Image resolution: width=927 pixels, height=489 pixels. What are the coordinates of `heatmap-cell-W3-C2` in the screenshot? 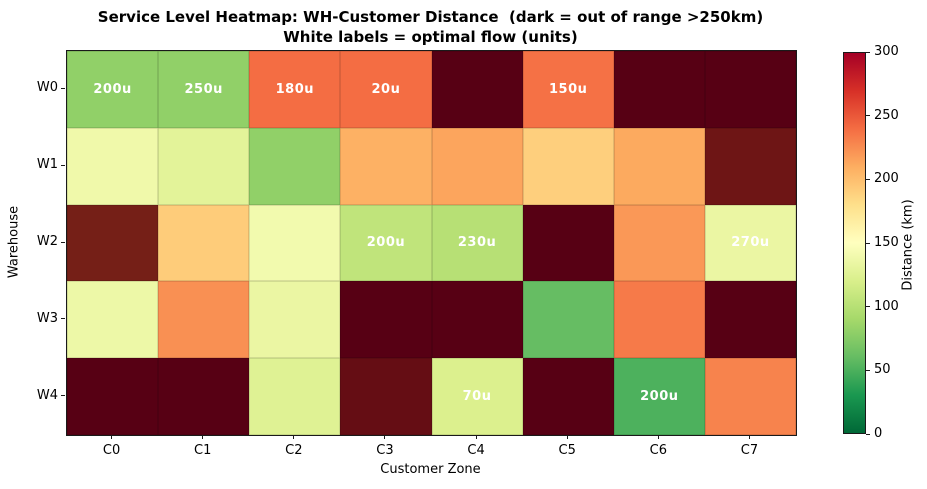 It's located at (295, 320).